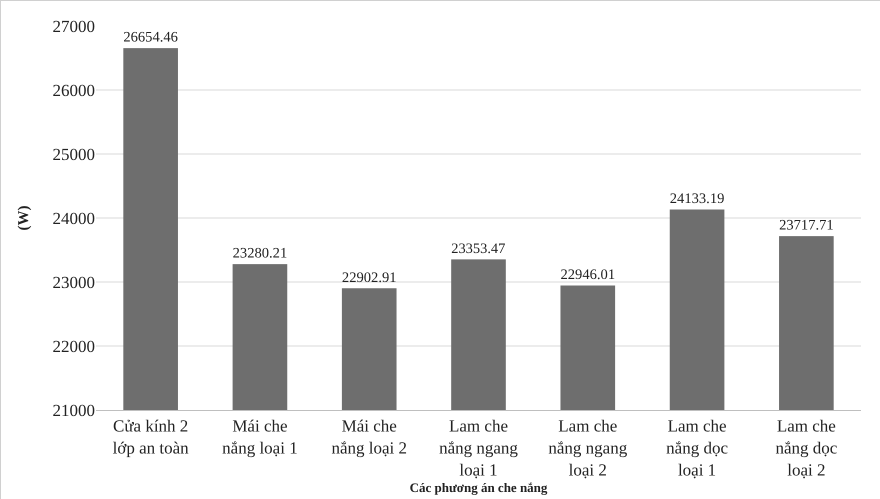 The image size is (880, 499). I want to click on x-tick-label: Lam che nắng dọc loại 1, so click(697, 448).